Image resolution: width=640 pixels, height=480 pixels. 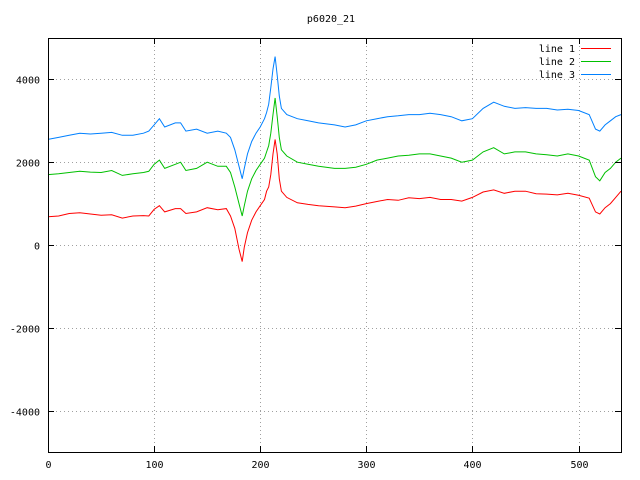 I want to click on chart-title: p6020_21, so click(x=331, y=19).